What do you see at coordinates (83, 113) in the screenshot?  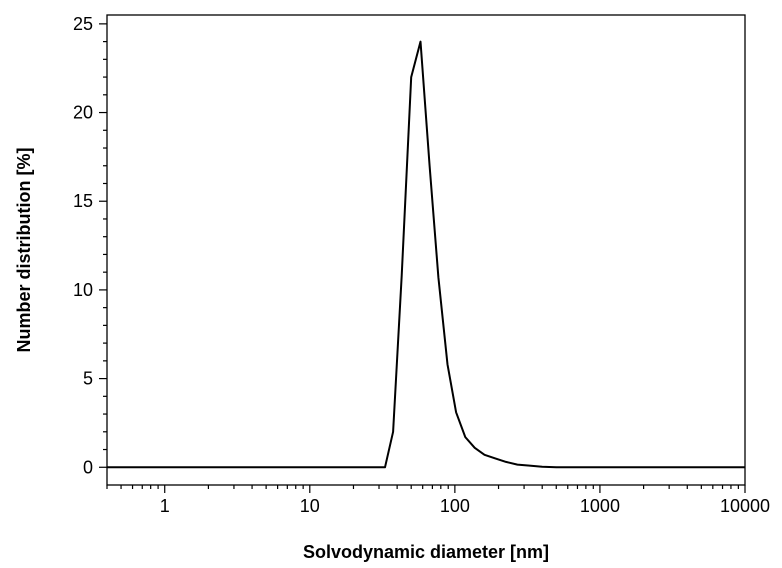 I see `y-tick-label: 20` at bounding box center [83, 113].